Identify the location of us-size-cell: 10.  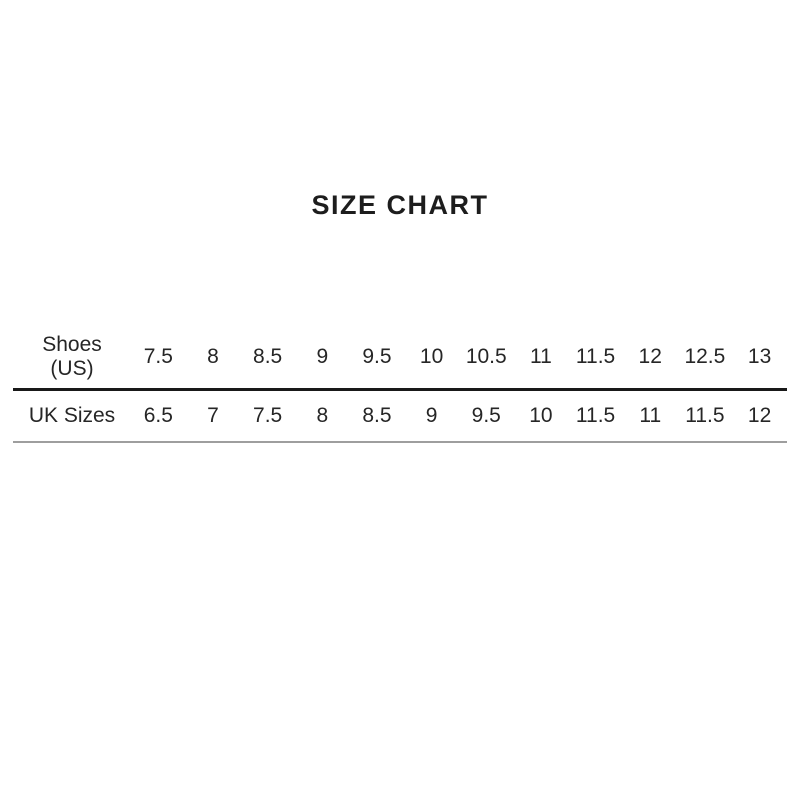
(431, 359).